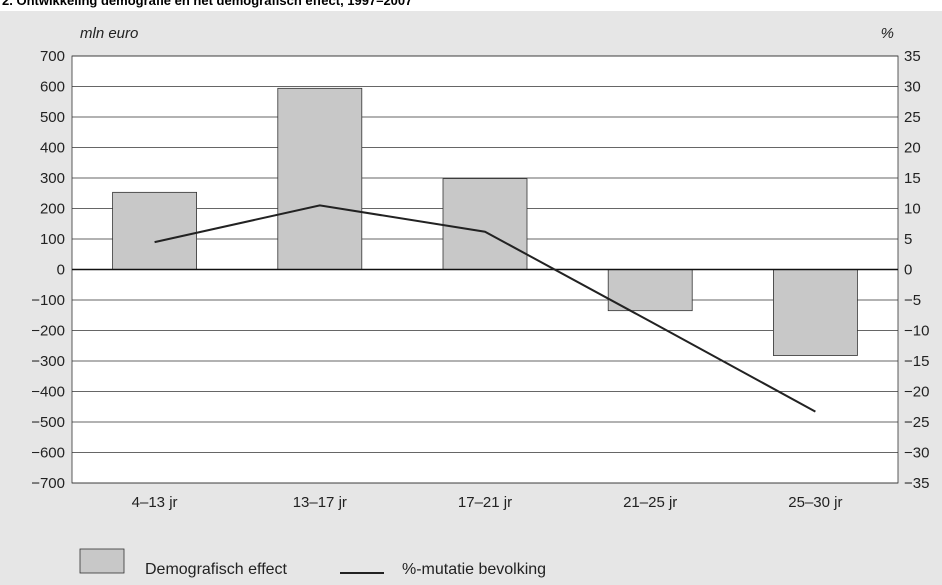 This screenshot has height=585, width=942. What do you see at coordinates (912, 178) in the screenshot?
I see `y2-tick-label: 15` at bounding box center [912, 178].